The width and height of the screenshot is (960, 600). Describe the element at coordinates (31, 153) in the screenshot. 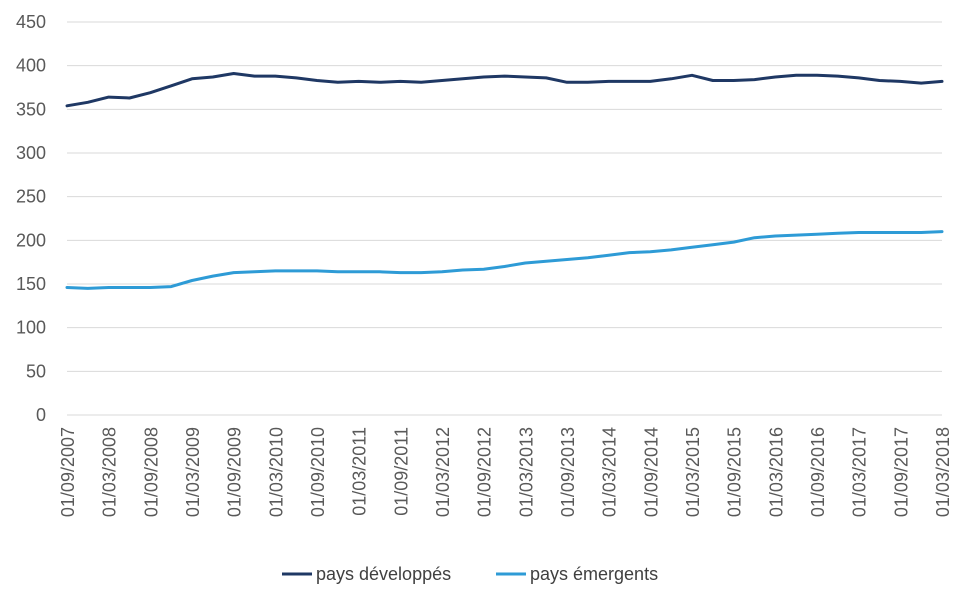

I see `y-tick-label: 300` at that location.